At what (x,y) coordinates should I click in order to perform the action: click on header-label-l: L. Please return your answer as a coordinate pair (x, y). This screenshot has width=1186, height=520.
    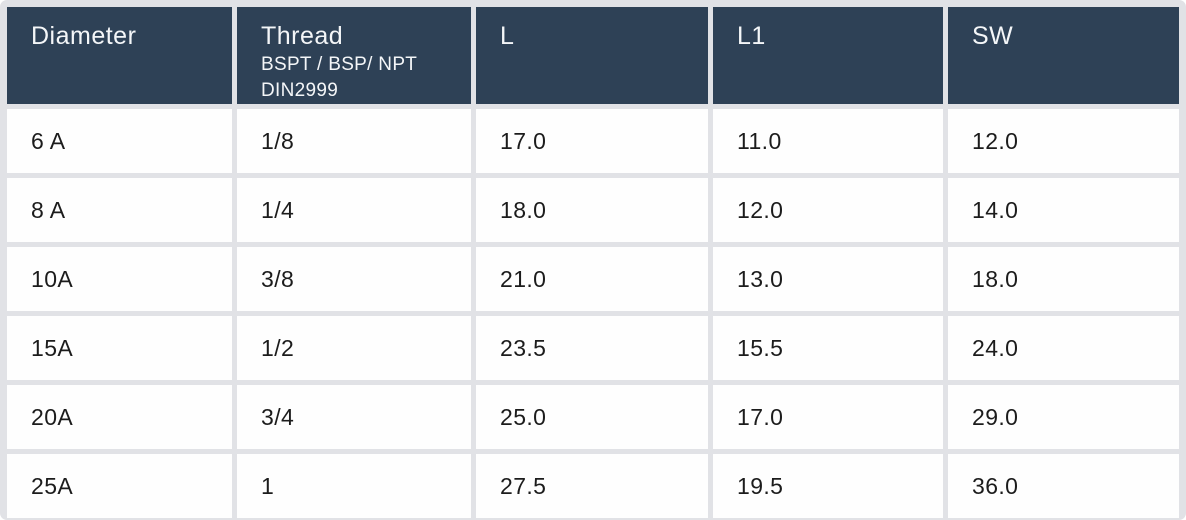
    Looking at the image, I should click on (507, 36).